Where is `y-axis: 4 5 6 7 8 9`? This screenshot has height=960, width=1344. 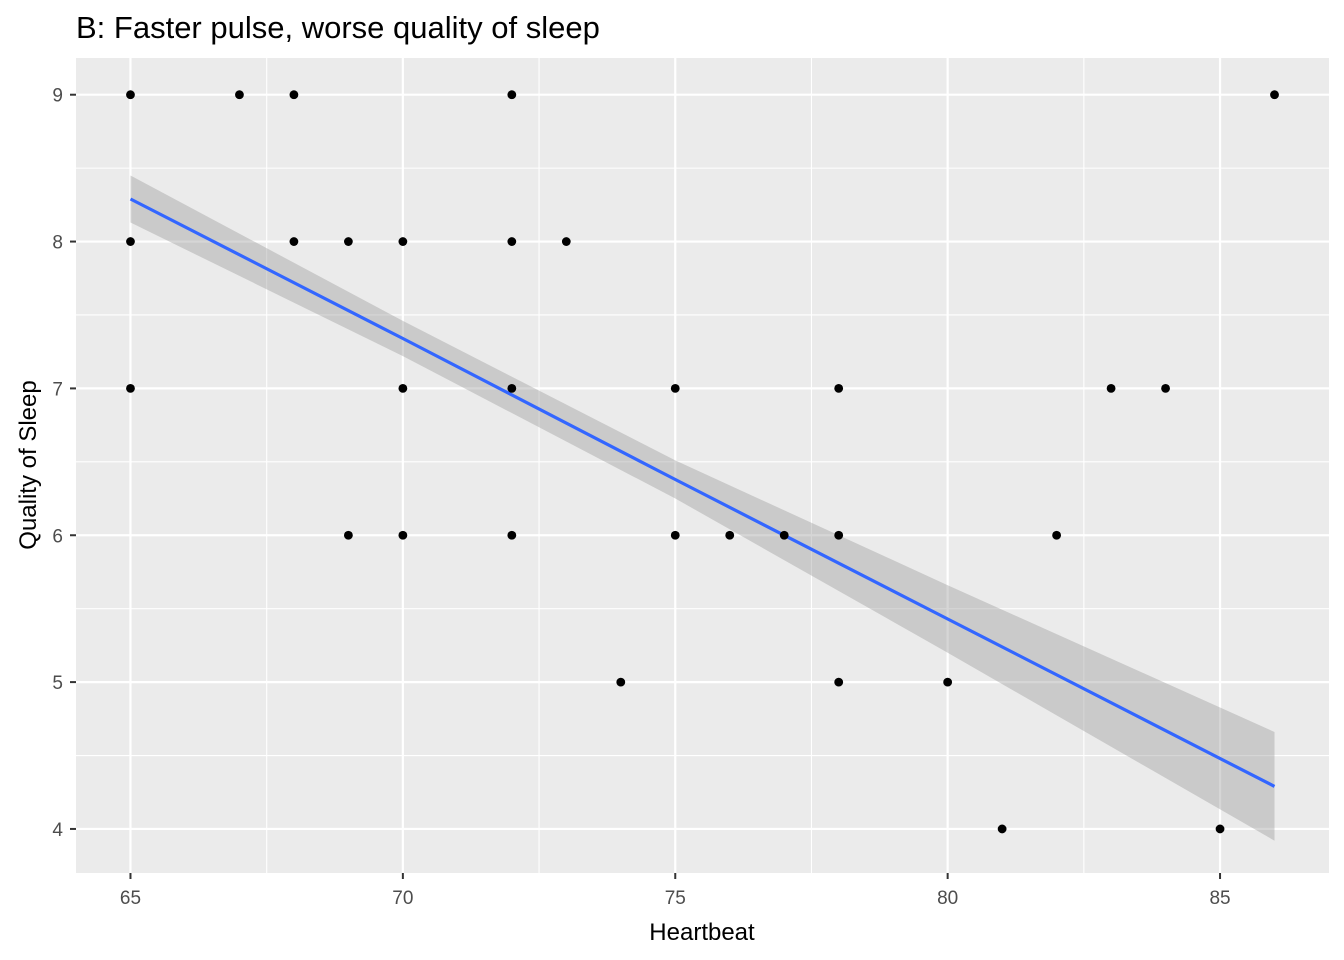 y-axis: 4 5 6 7 8 9 is located at coordinates (64, 463).